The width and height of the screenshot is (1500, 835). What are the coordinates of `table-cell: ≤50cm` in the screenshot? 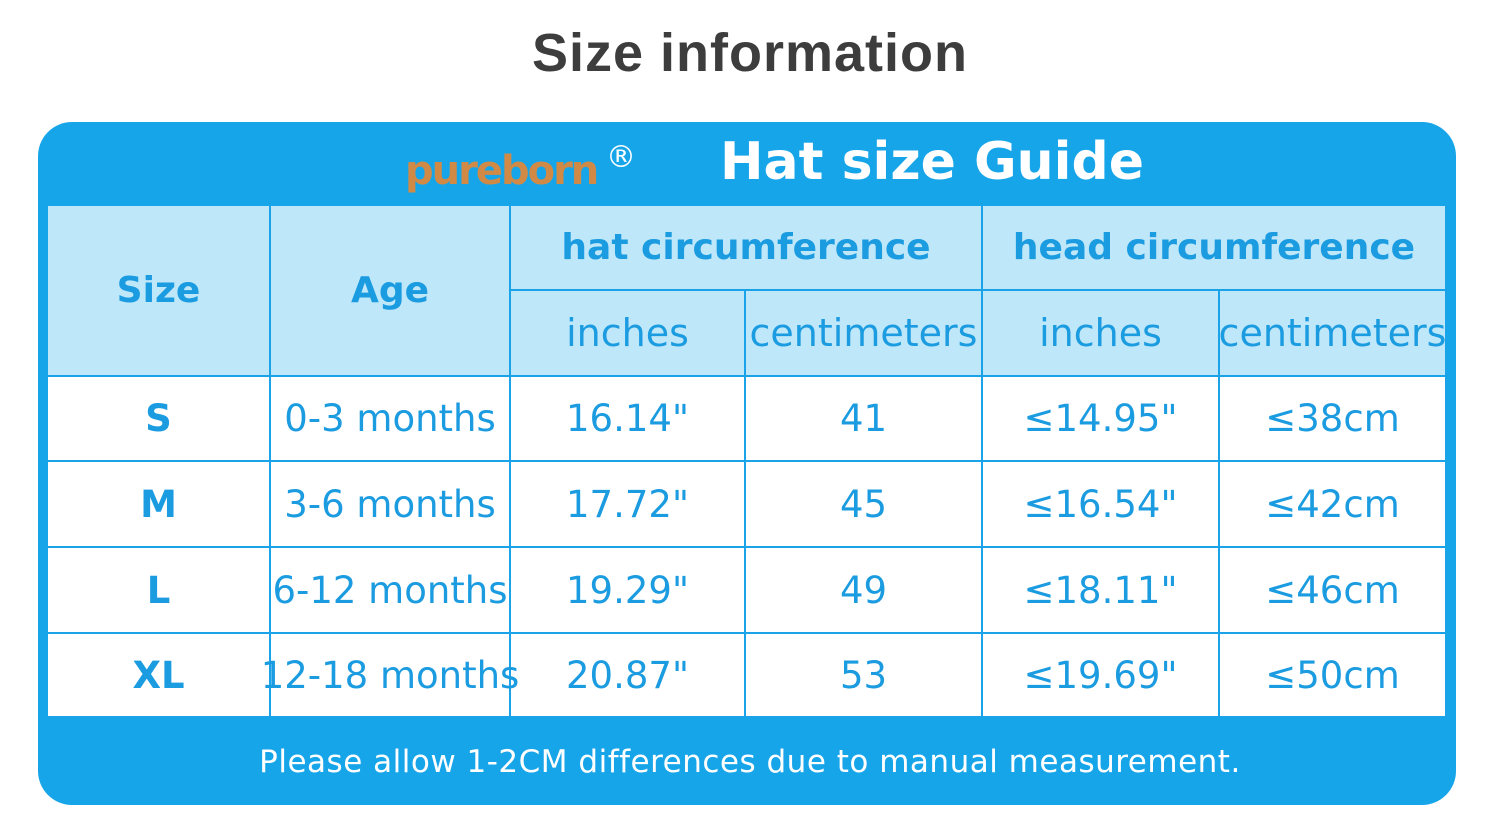 It's located at (1333, 676).